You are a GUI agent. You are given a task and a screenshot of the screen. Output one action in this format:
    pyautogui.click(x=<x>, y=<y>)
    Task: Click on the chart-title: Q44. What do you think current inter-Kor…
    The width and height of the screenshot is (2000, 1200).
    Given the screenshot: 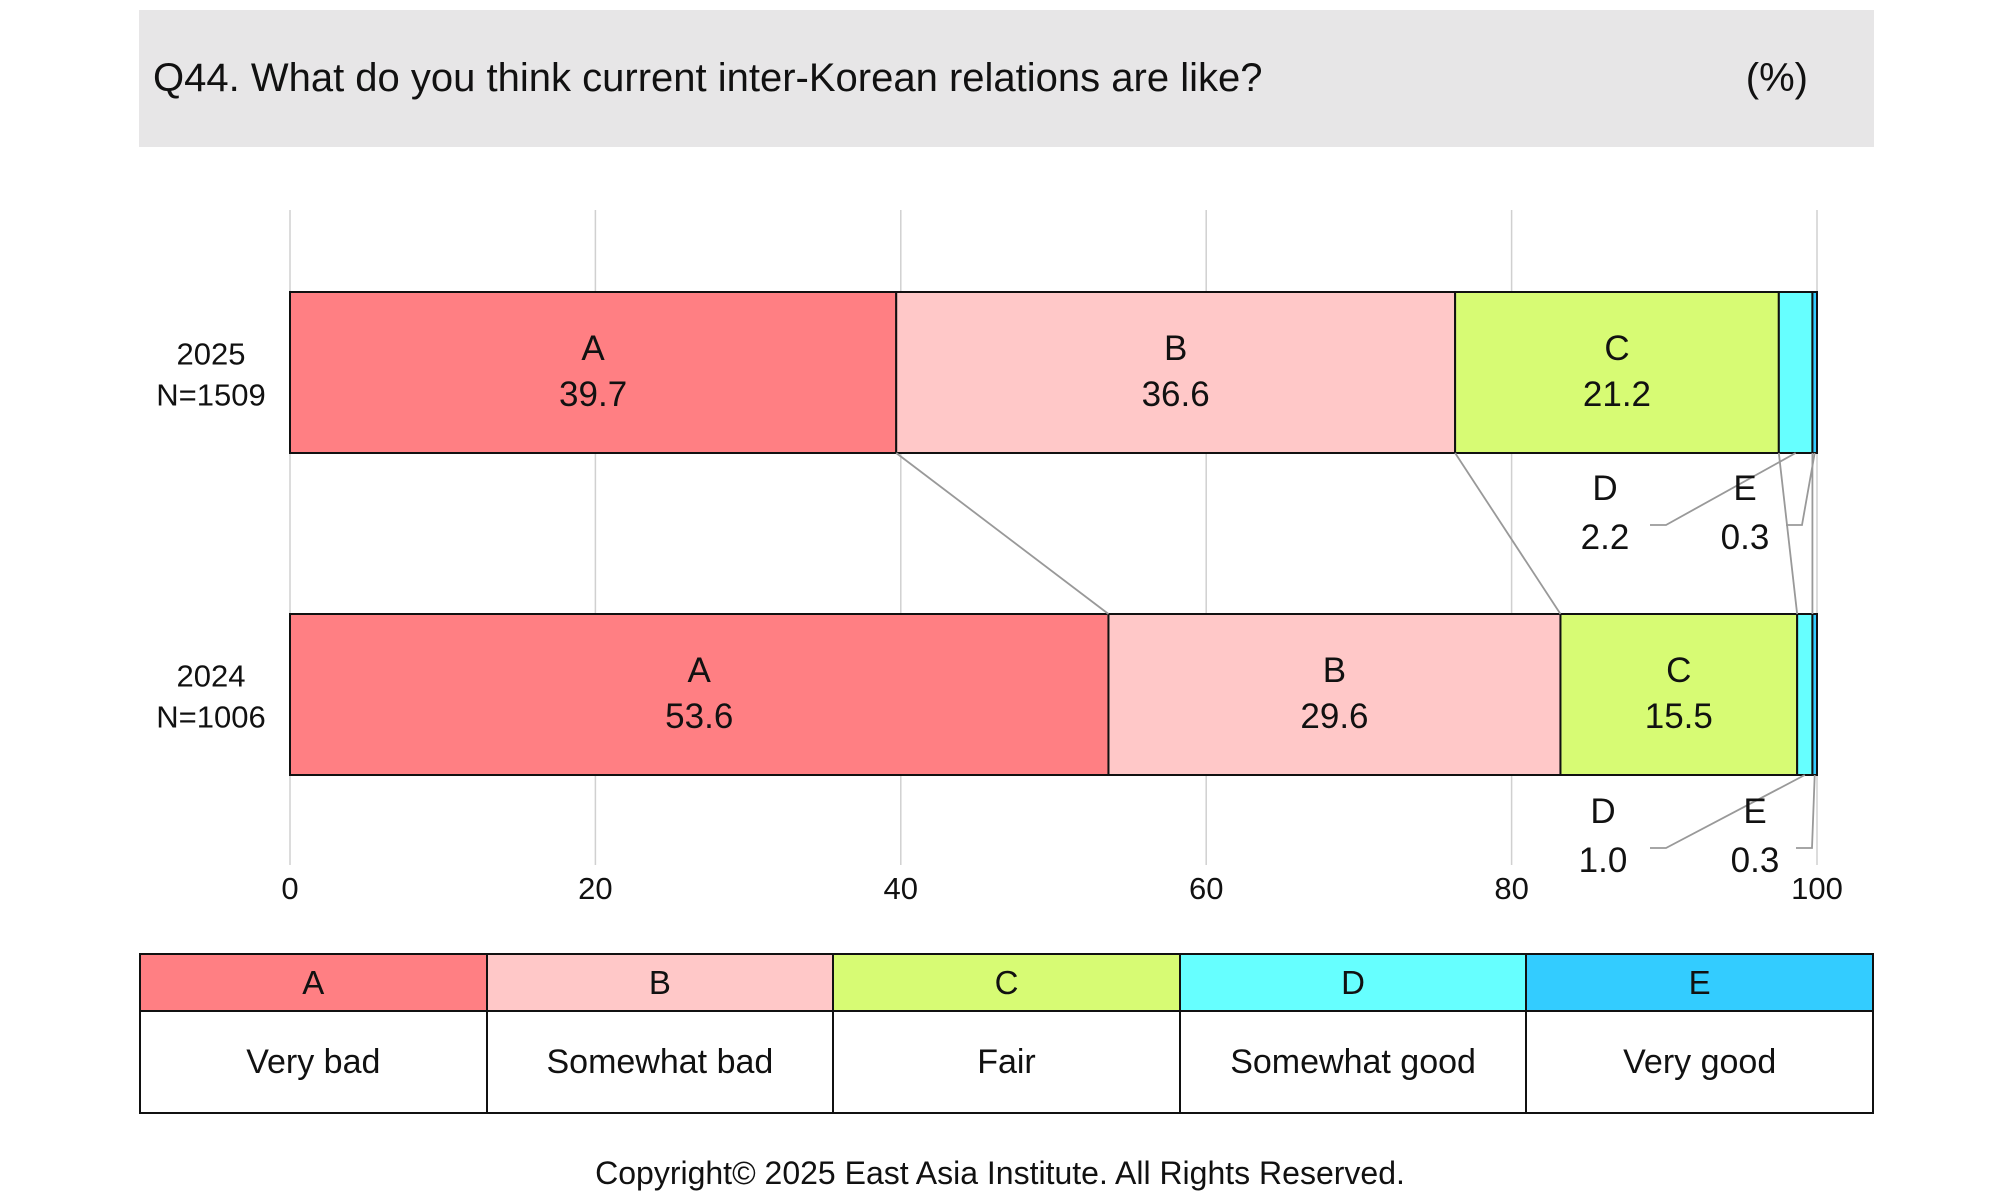 What is the action you would take?
    pyautogui.click(x=708, y=78)
    